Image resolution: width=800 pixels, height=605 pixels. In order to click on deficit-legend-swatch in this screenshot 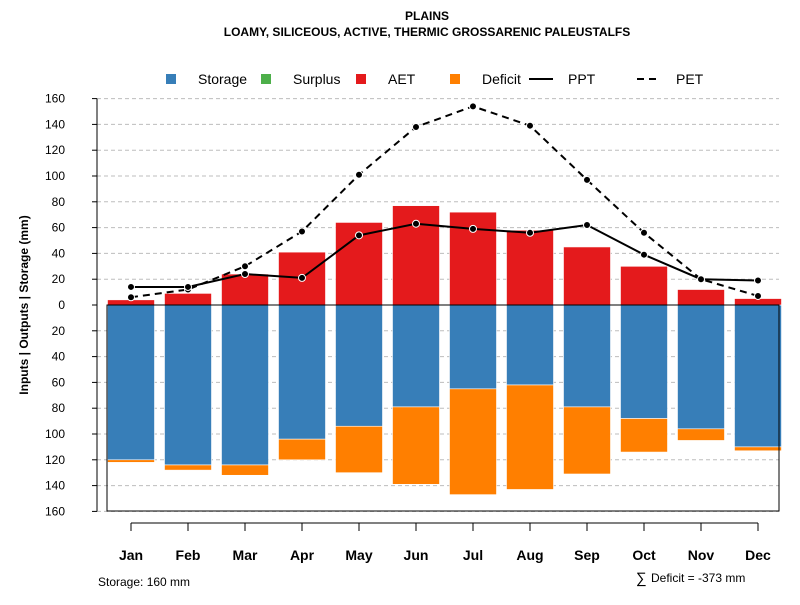, I will do `click(455, 79)`.